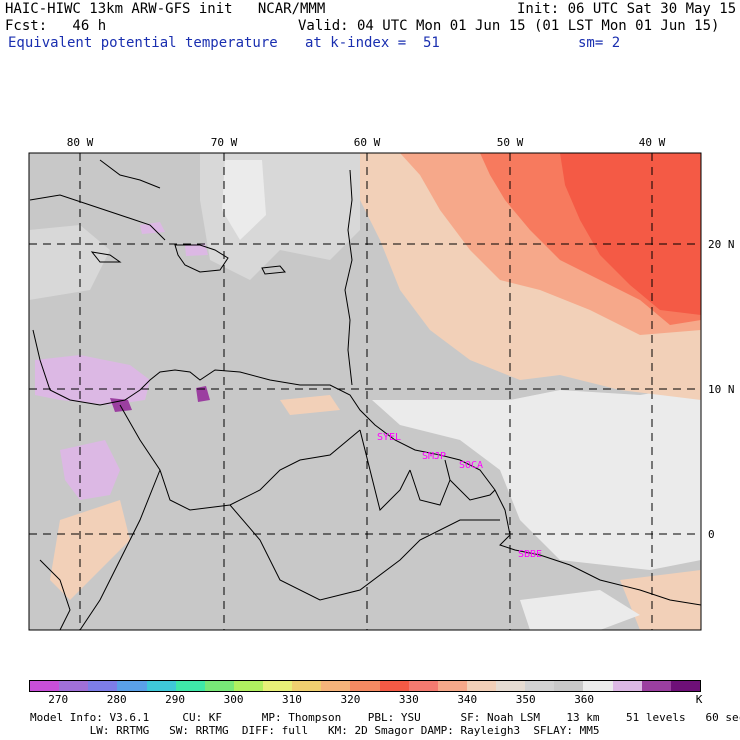 Image resolution: width=740 pixels, height=740 pixels. What do you see at coordinates (699, 699) in the screenshot?
I see `colorbar-label: K` at bounding box center [699, 699].